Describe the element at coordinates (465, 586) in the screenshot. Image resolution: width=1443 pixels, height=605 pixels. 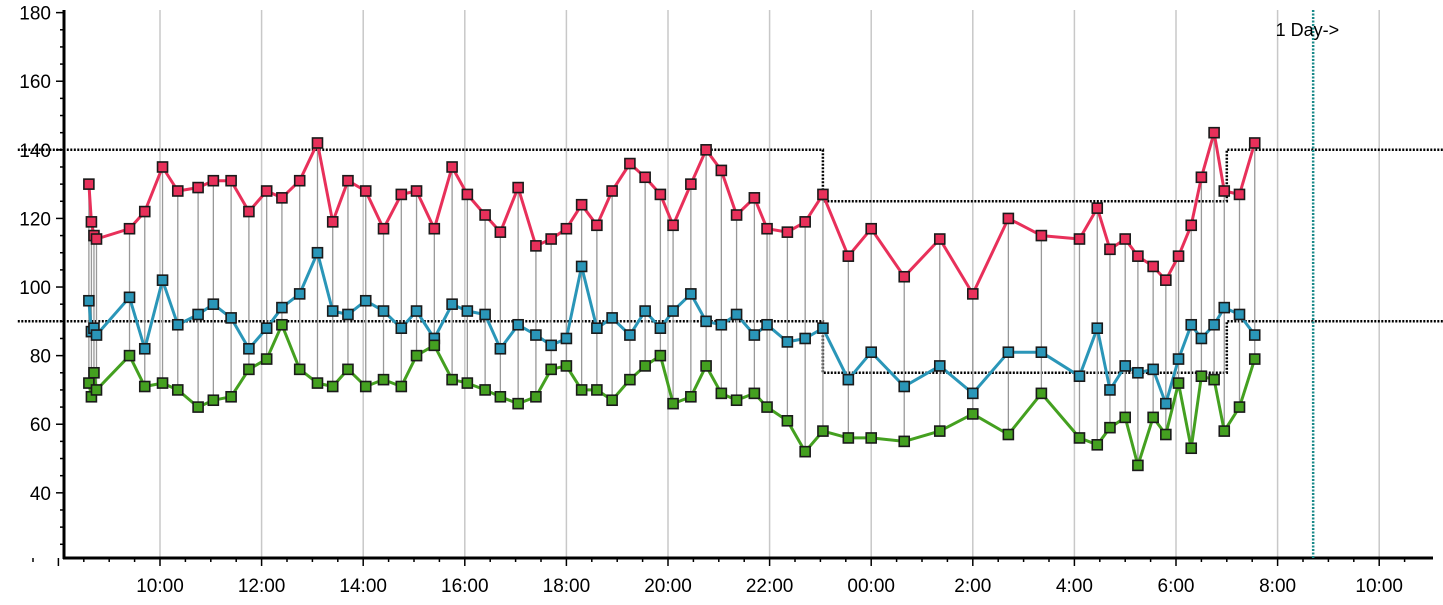
I see `x-tick-label-16:00: 16:00` at that location.